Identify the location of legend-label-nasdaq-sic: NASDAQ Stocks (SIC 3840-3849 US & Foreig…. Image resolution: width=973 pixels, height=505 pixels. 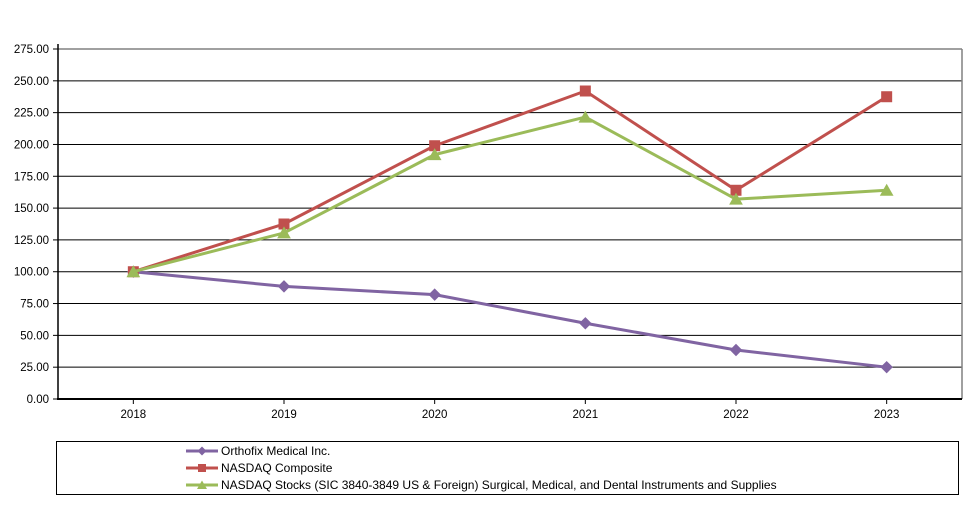
(499, 484).